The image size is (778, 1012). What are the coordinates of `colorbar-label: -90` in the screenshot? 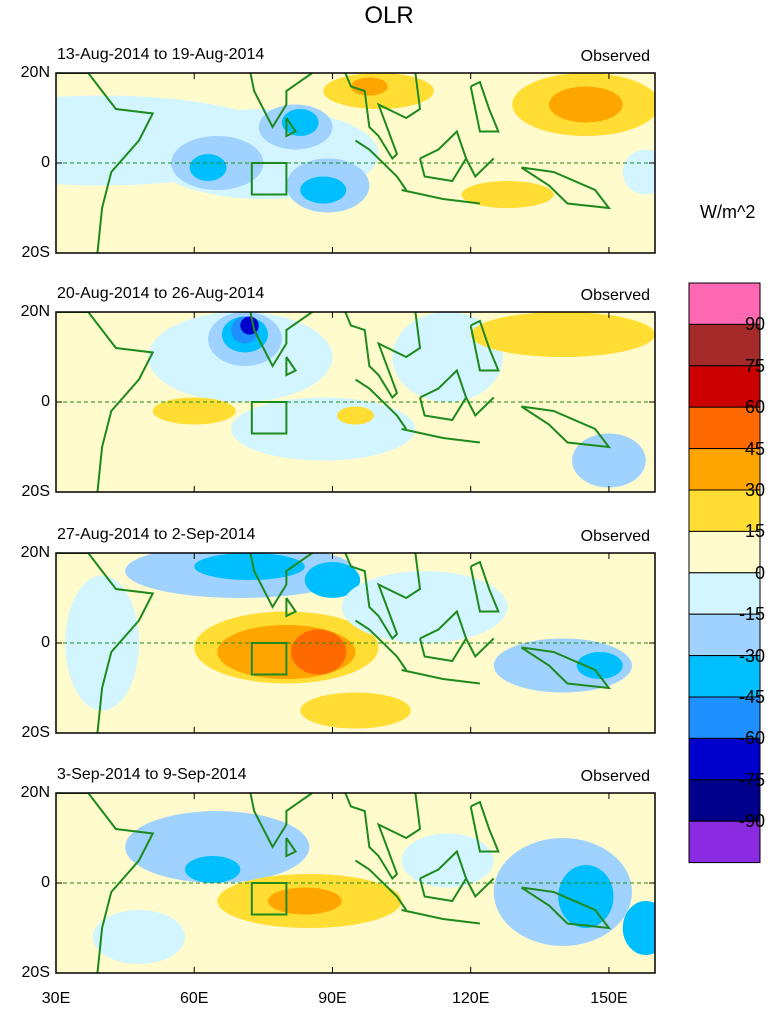 It's located at (751, 821).